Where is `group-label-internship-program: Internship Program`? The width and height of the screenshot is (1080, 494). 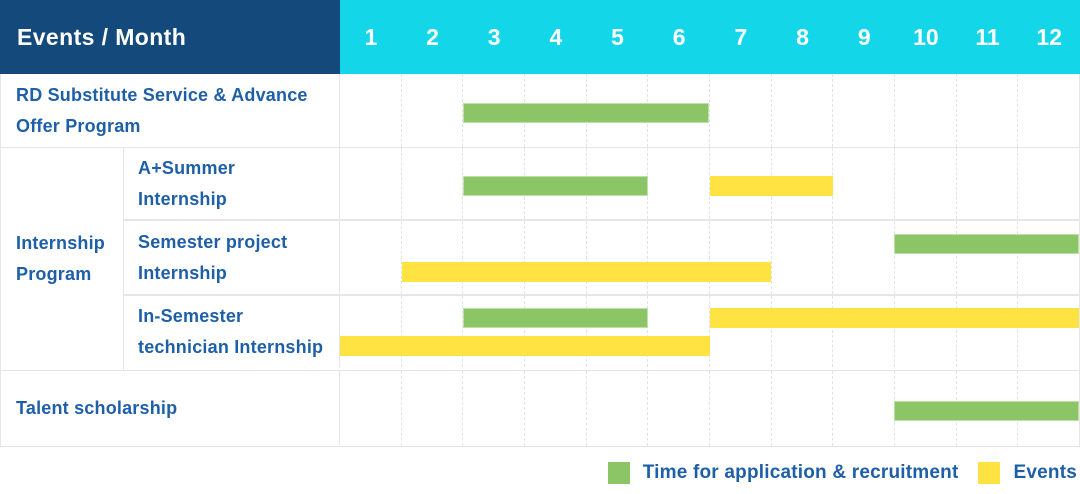 group-label-internship-program: Internship Program is located at coordinates (62, 259).